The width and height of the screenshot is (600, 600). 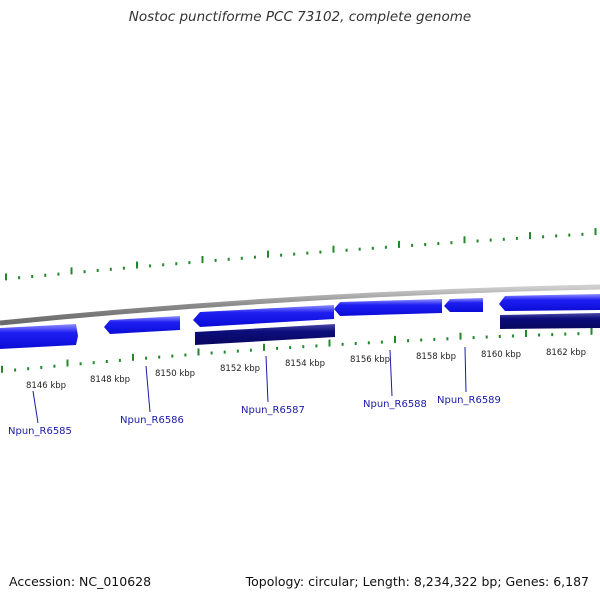 I want to click on accession-label: Accession: NC_010628, so click(x=80, y=581).